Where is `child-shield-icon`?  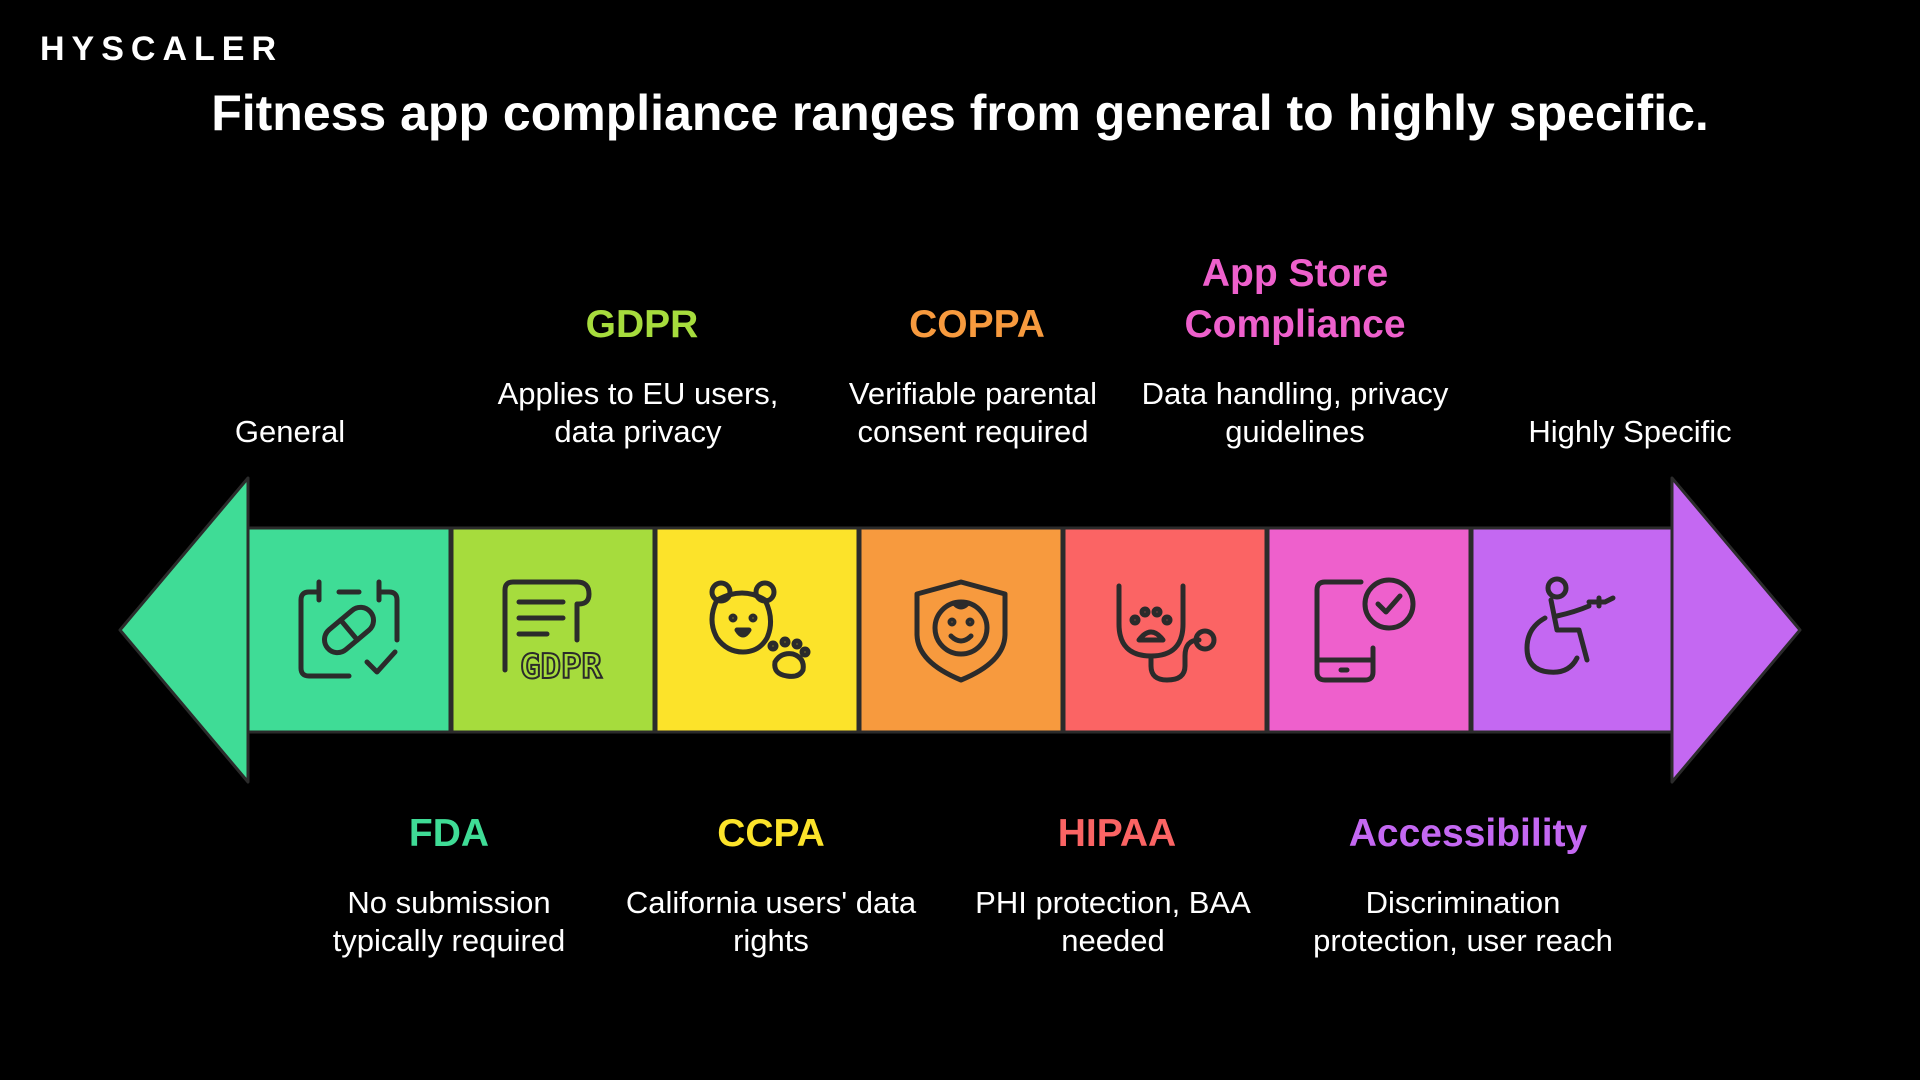 child-shield-icon is located at coordinates (961, 631).